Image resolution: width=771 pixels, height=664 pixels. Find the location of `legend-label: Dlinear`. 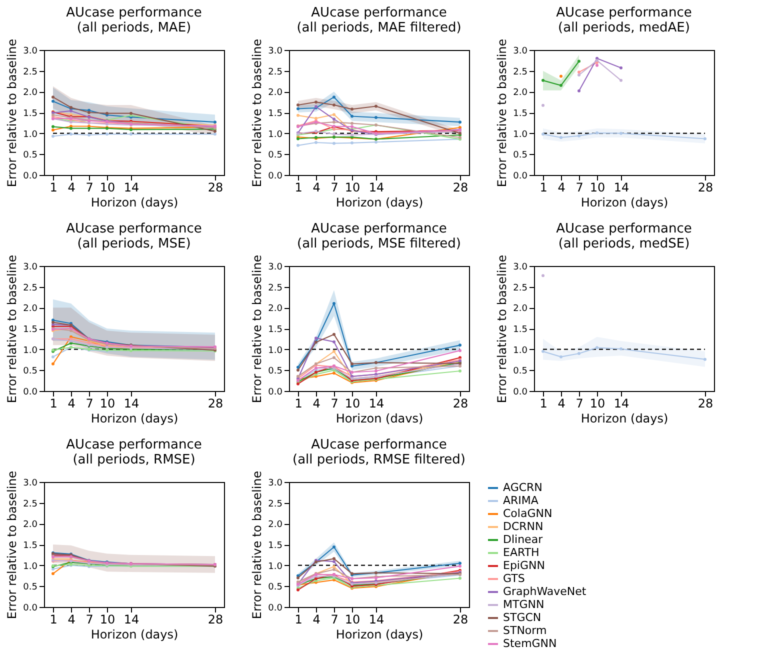

legend-label: Dlinear is located at coordinates (523, 539).